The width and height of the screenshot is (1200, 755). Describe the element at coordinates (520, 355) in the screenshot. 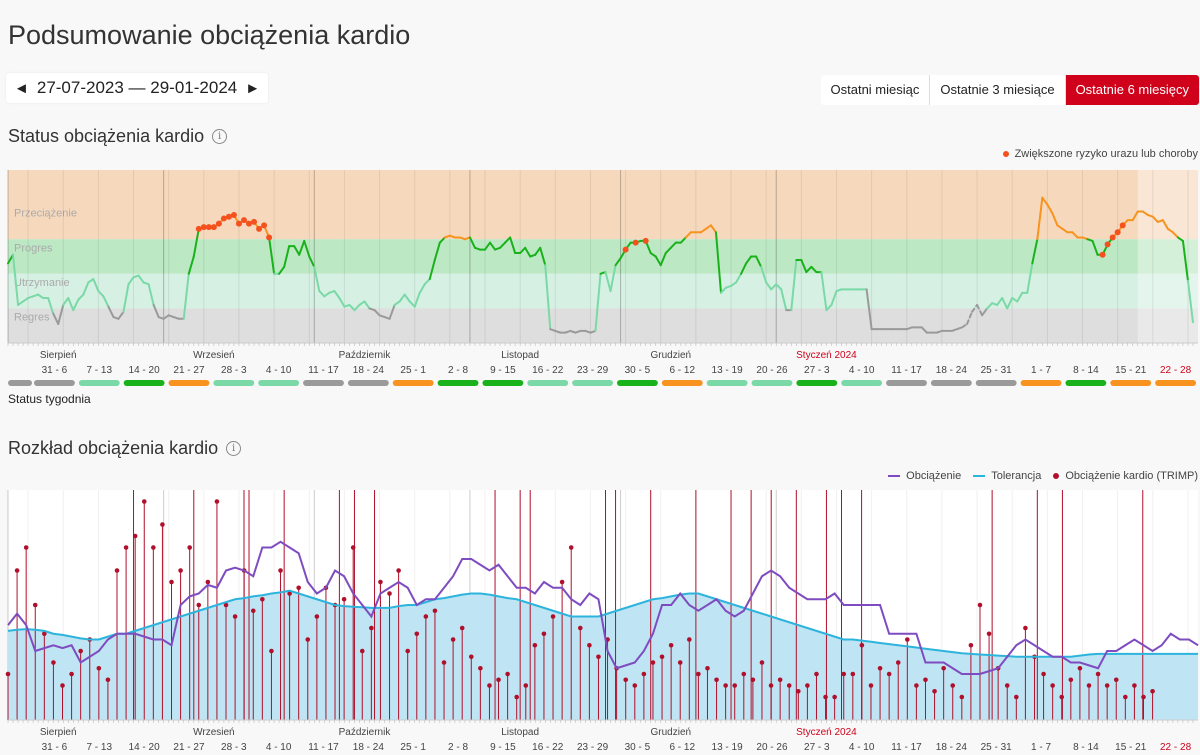

I see `month-label: Listopad` at that location.